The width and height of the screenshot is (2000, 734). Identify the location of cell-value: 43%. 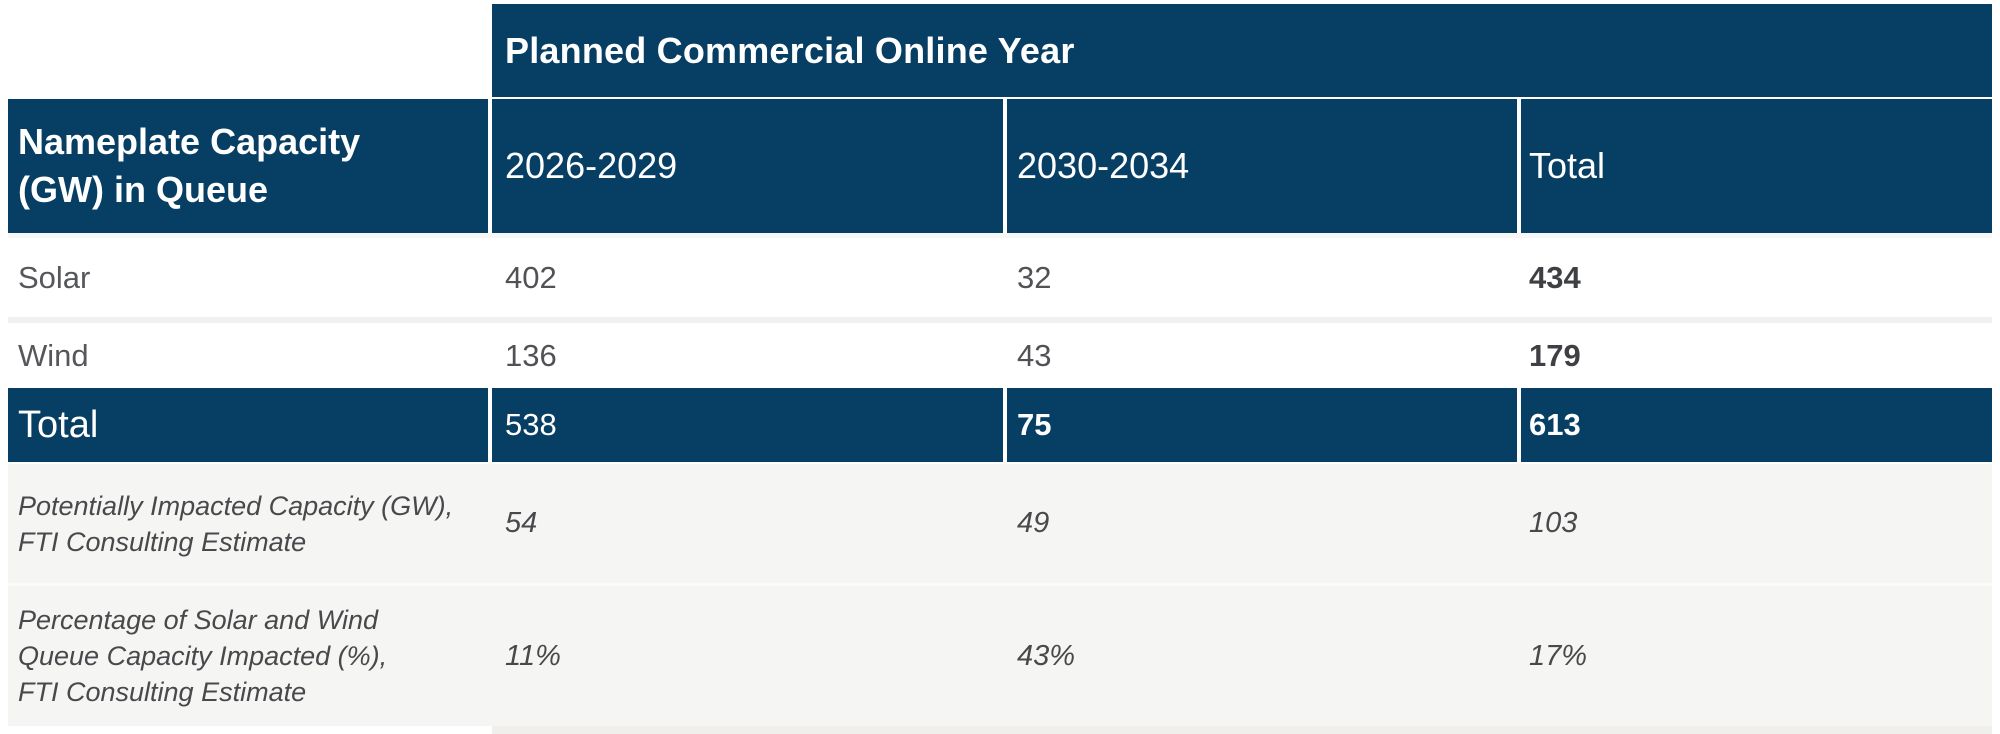
(1046, 655).